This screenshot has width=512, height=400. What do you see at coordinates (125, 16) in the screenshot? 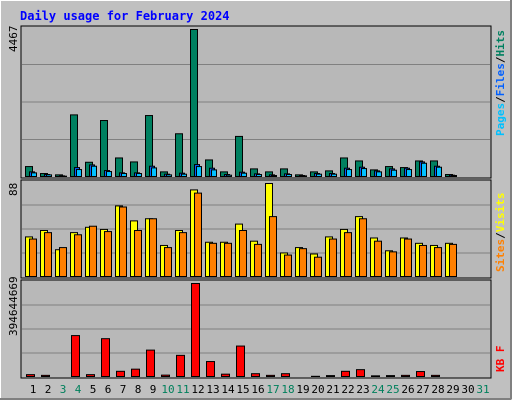
I see `chart-title: Daily usage for February 2024` at bounding box center [125, 16].